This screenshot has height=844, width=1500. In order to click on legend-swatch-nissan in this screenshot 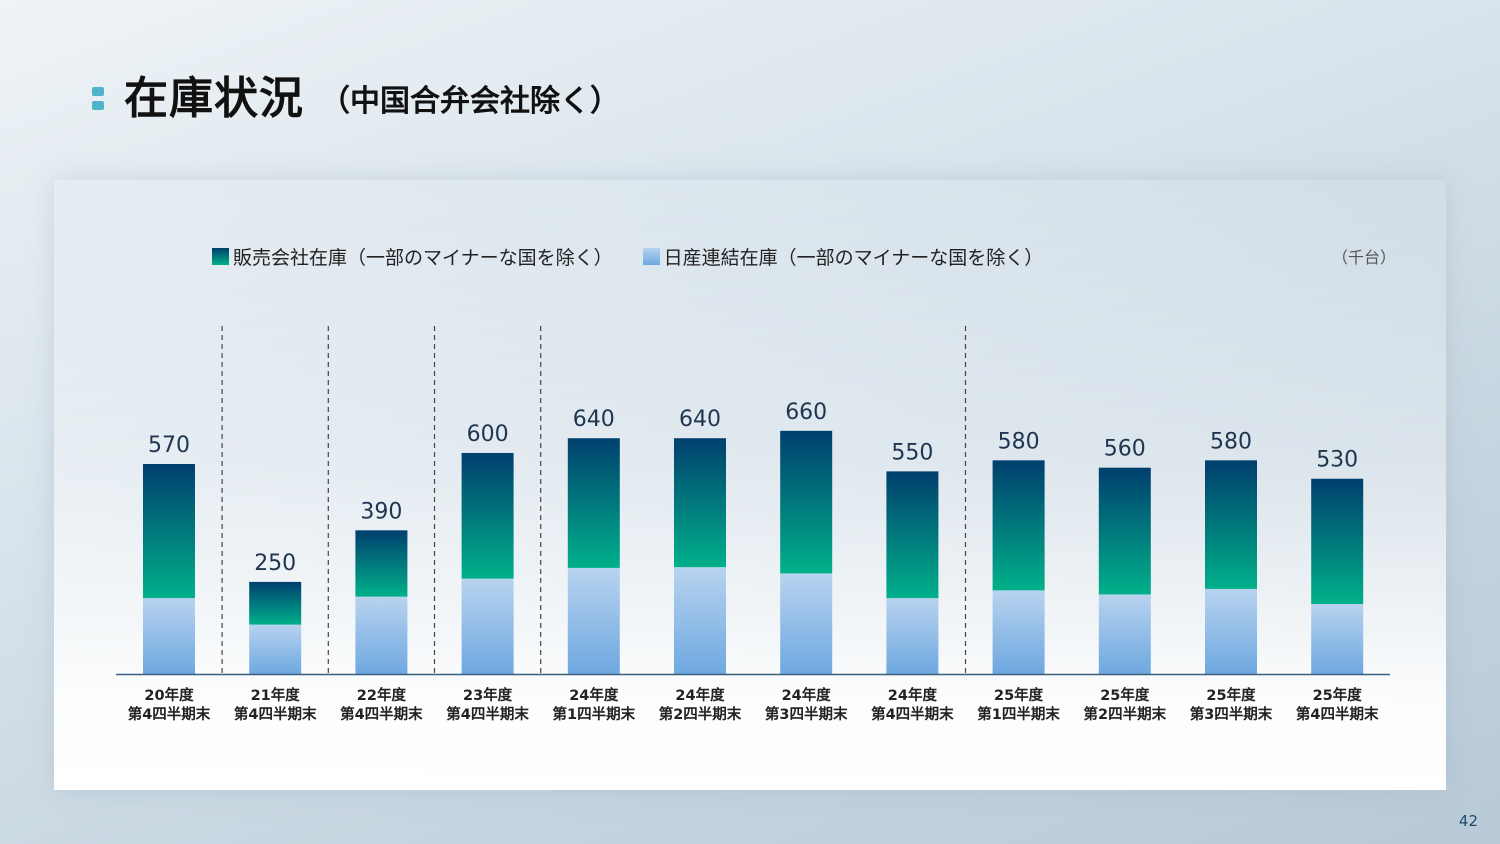, I will do `click(651, 256)`.